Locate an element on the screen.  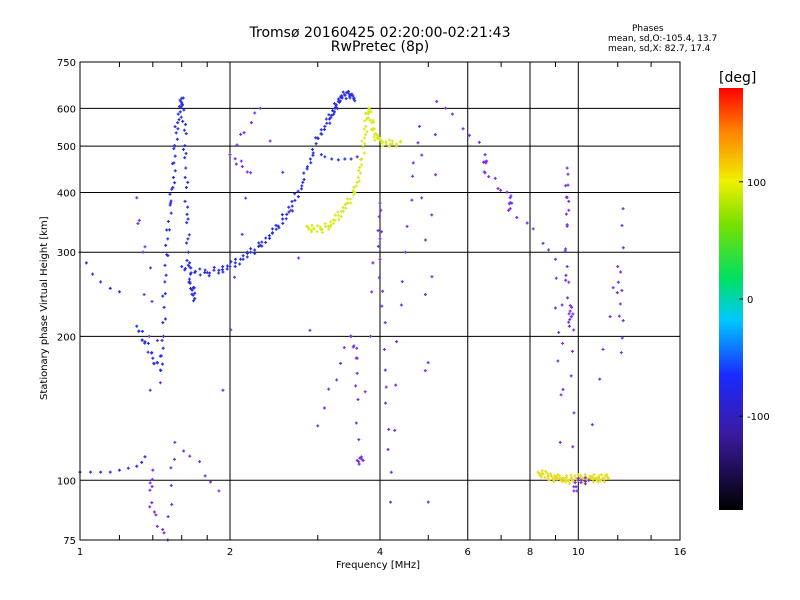
y-tick-label: 600 is located at coordinates (66, 109).